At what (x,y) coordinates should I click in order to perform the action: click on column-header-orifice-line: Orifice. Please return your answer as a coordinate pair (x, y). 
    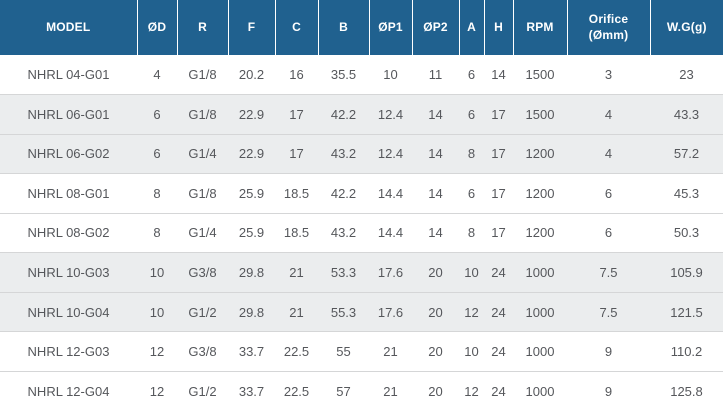
    Looking at the image, I should click on (608, 18).